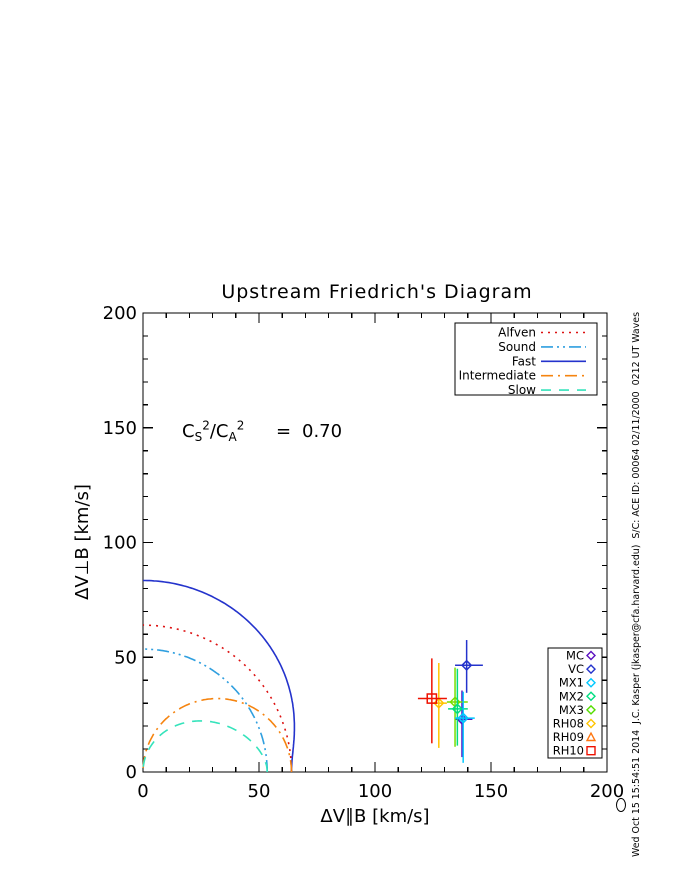 The image size is (680, 880). What do you see at coordinates (241, 426) in the screenshot?
I see `annotation-sup2: 2` at bounding box center [241, 426].